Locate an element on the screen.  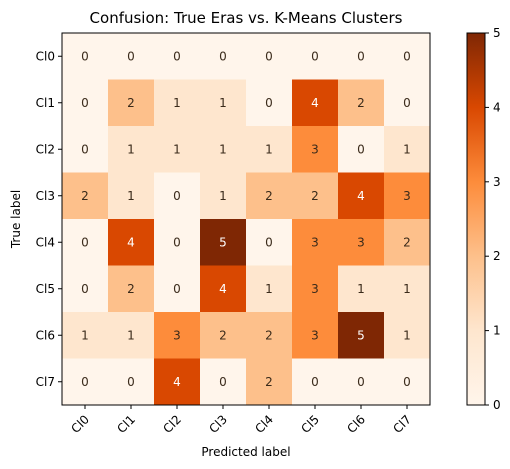
colorbar-tick-label: 0 is located at coordinates (497, 405).